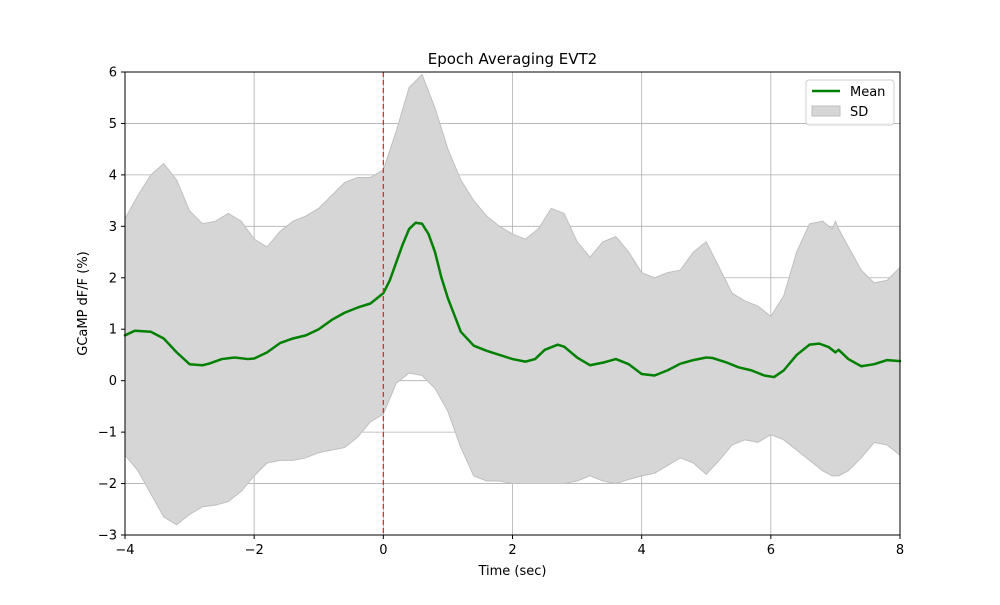 The height and width of the screenshot is (605, 1000). I want to click on legend-sd-swatch, so click(826, 111).